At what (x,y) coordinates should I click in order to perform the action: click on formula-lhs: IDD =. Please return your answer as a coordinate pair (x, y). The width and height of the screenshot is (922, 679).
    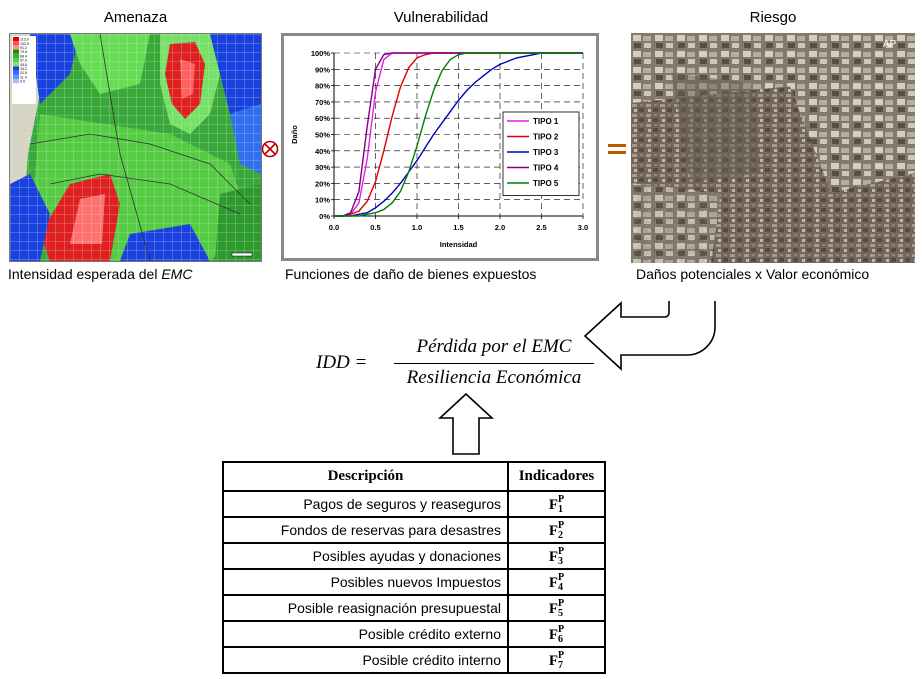
    Looking at the image, I should click on (342, 362).